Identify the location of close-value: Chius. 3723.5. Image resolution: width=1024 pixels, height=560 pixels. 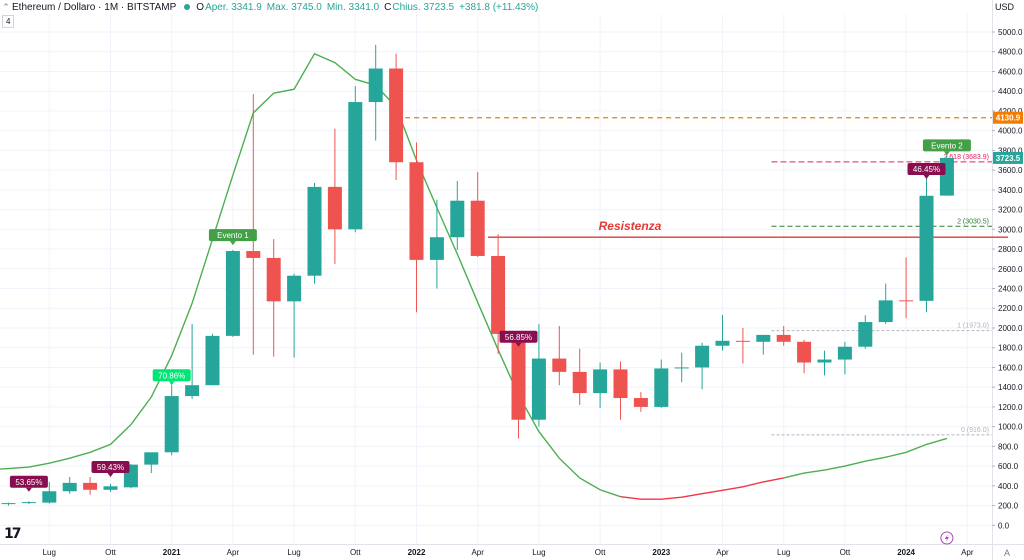
(423, 7).